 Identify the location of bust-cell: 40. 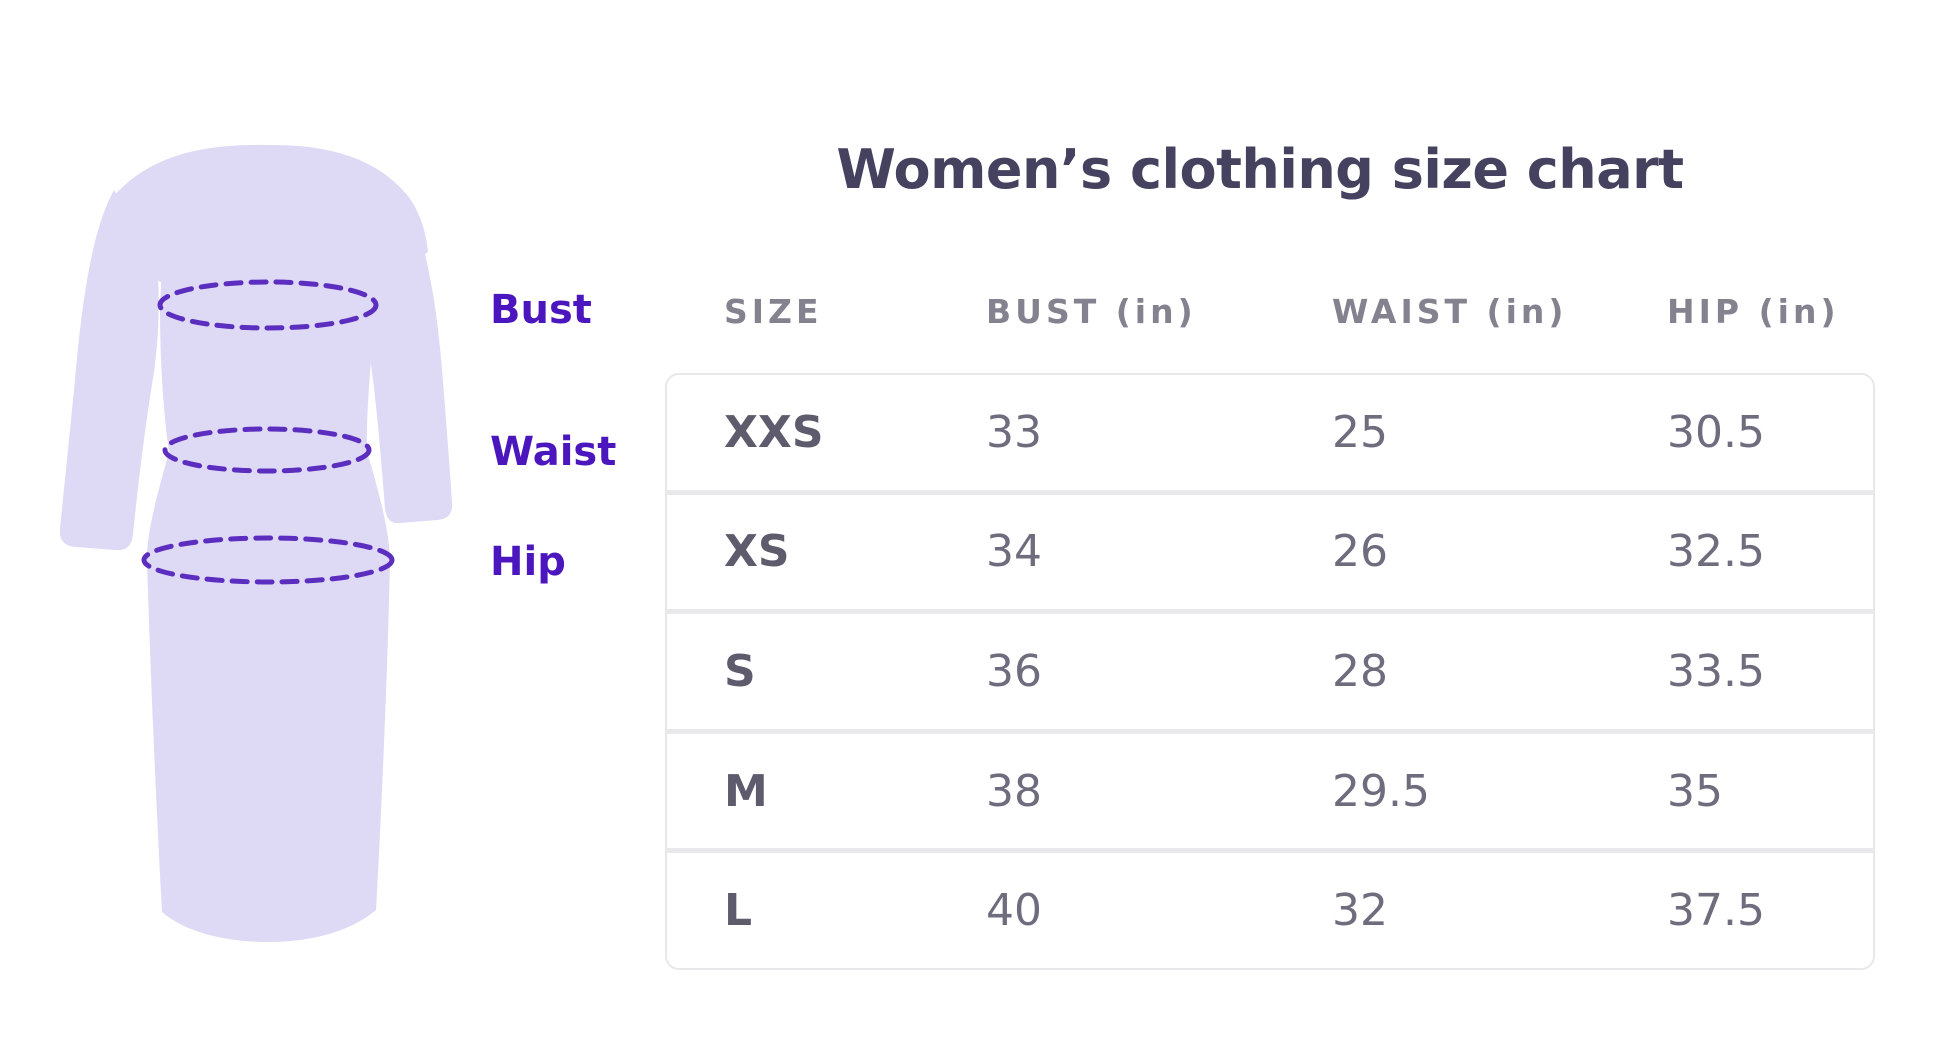
(1014, 911).